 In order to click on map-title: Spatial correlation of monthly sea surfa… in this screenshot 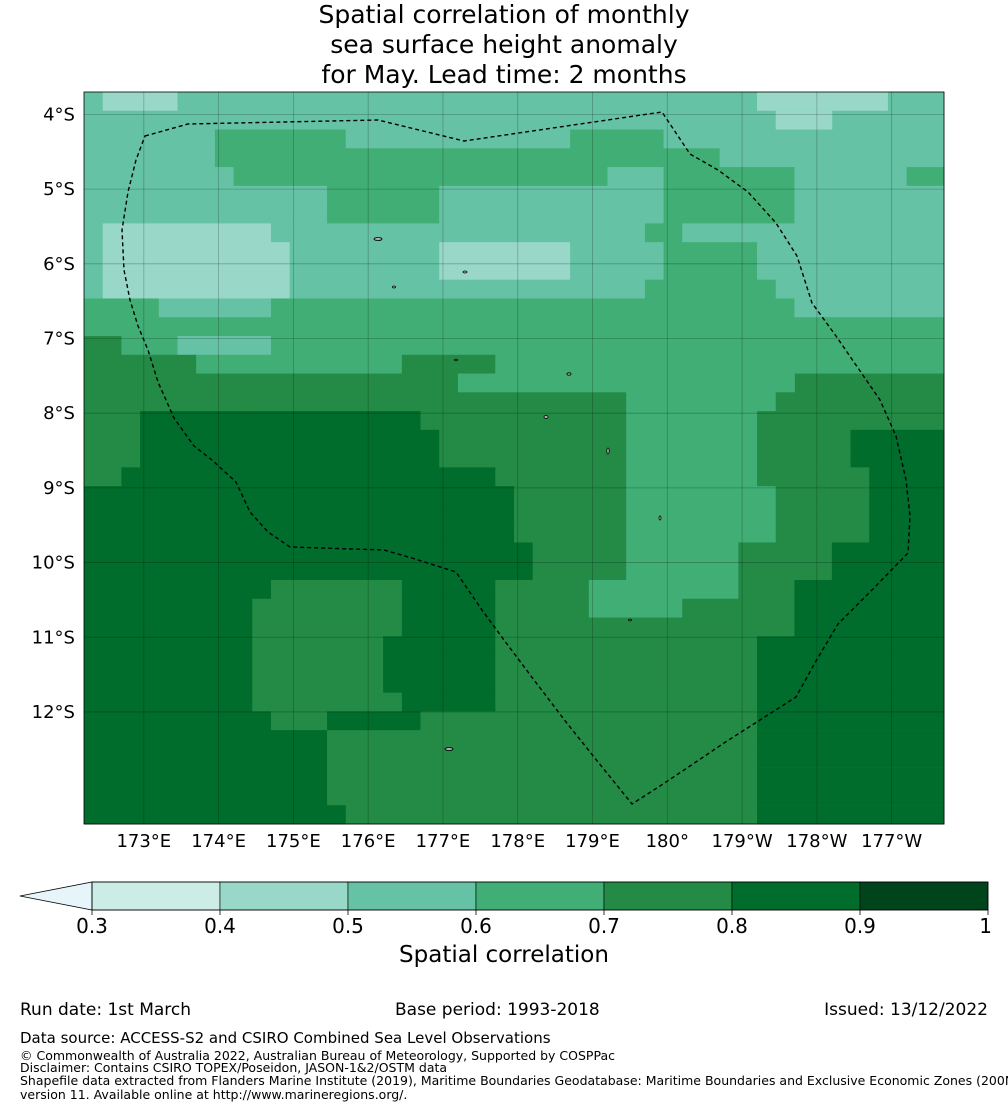, I will do `click(504, 45)`.